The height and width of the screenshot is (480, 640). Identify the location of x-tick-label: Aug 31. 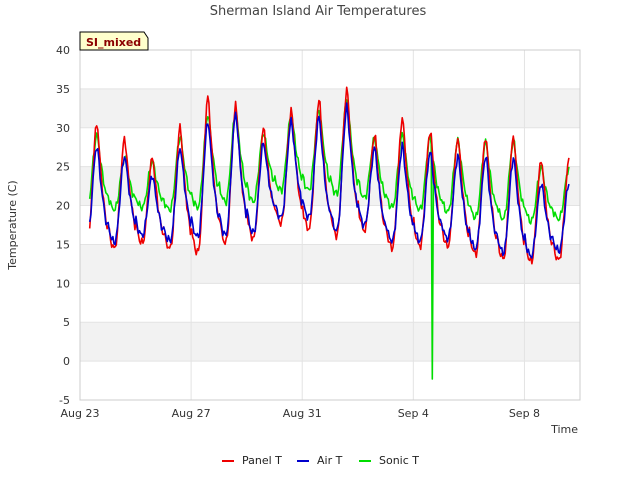
(302, 413).